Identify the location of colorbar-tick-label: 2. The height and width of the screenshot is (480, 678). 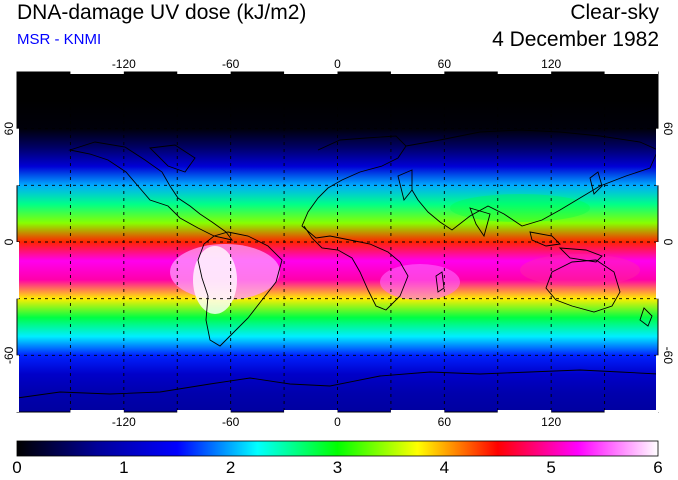
(230, 467).